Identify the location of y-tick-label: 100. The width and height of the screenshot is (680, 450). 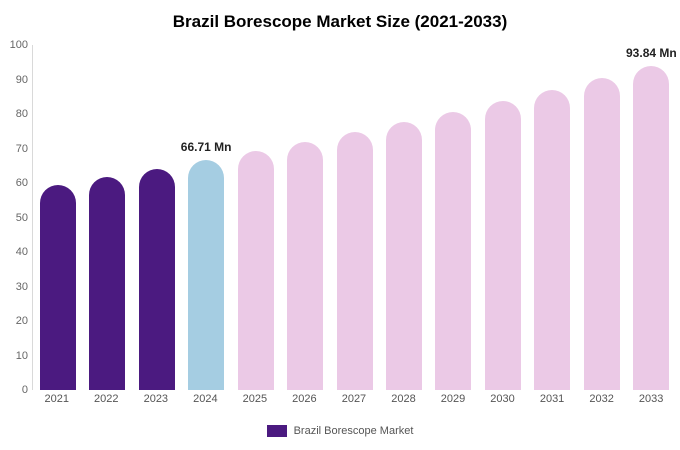
(18, 45).